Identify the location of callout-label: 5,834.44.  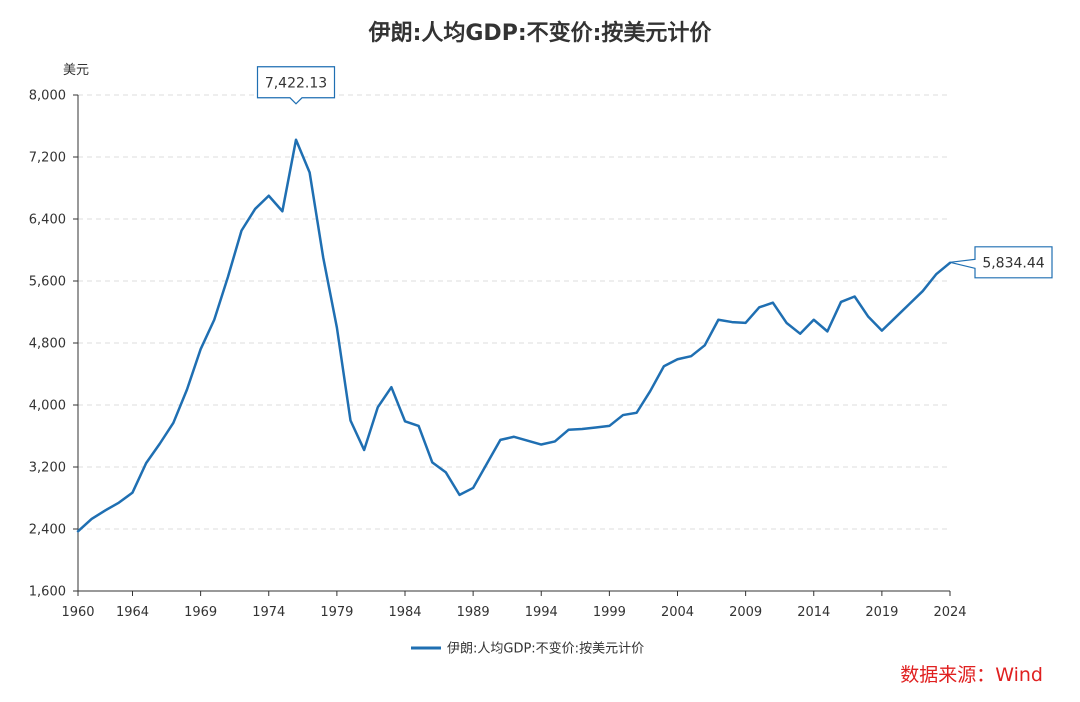
(1013, 263).